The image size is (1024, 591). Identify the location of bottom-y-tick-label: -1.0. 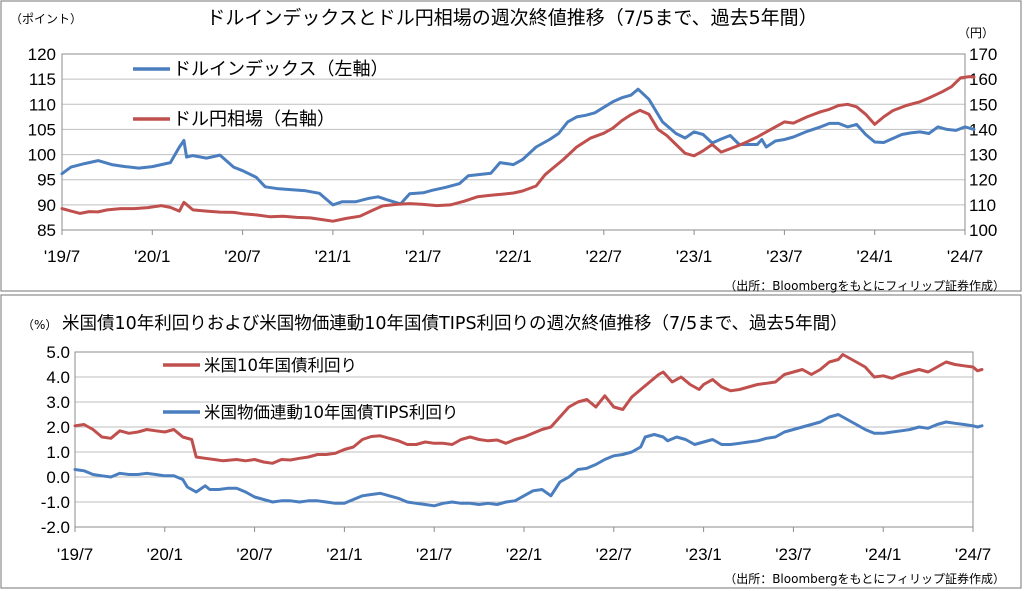
(55, 502).